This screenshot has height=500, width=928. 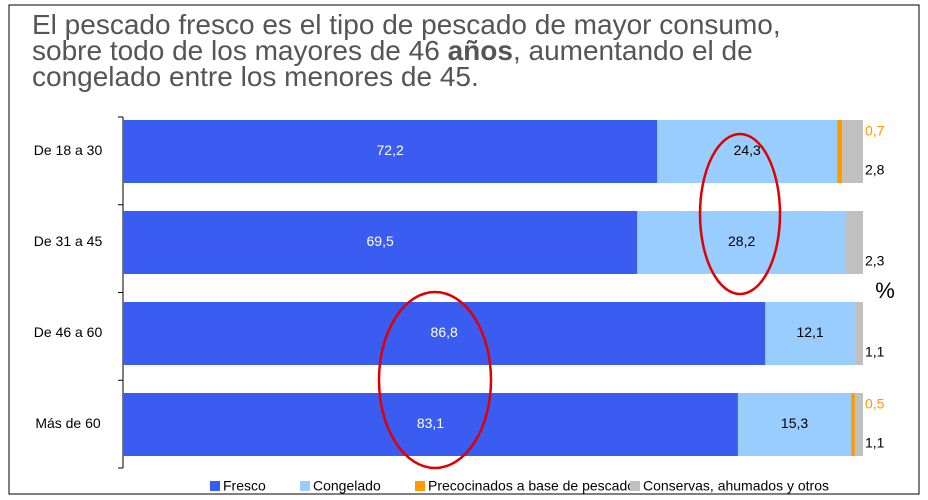 I want to click on y-tick-label: De 18 a 30, so click(x=68, y=150).